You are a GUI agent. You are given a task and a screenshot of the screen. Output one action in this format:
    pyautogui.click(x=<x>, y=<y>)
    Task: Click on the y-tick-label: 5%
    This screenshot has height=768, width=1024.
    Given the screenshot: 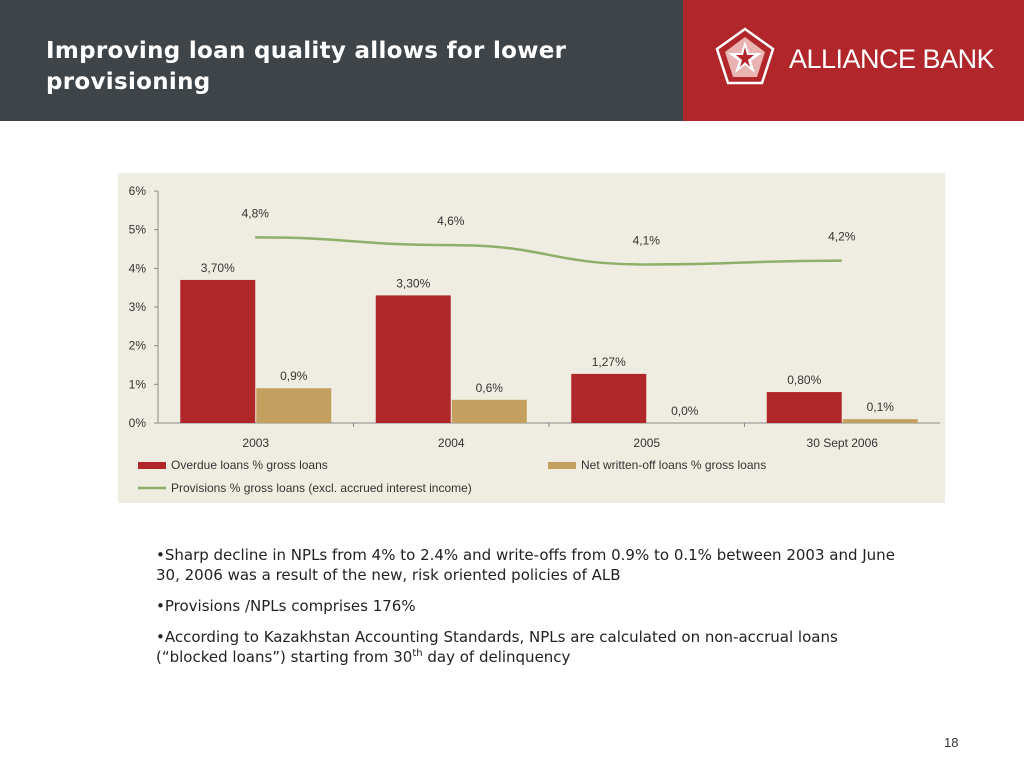 What is the action you would take?
    pyautogui.click(x=138, y=230)
    